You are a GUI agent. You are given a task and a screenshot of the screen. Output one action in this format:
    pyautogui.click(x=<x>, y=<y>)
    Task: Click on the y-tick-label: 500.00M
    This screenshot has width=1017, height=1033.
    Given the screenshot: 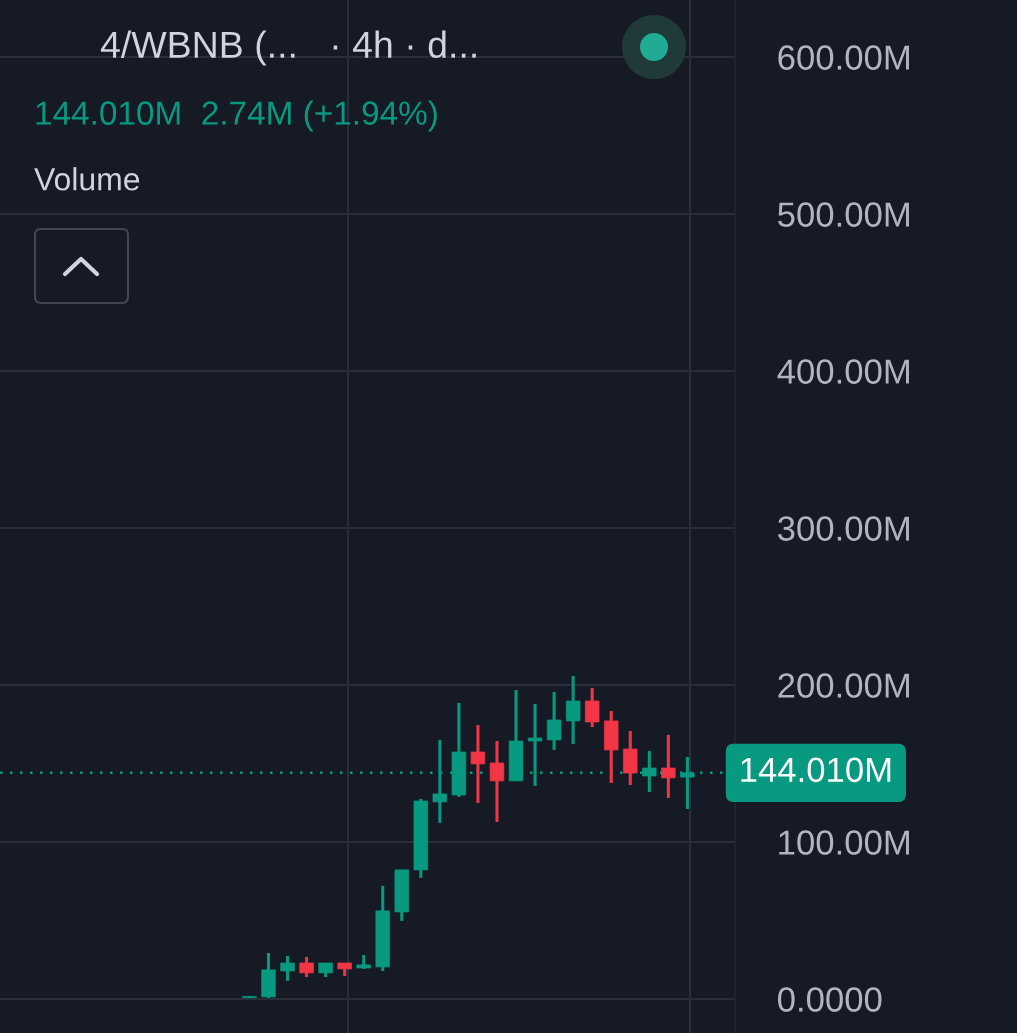 What is the action you would take?
    pyautogui.click(x=843, y=214)
    